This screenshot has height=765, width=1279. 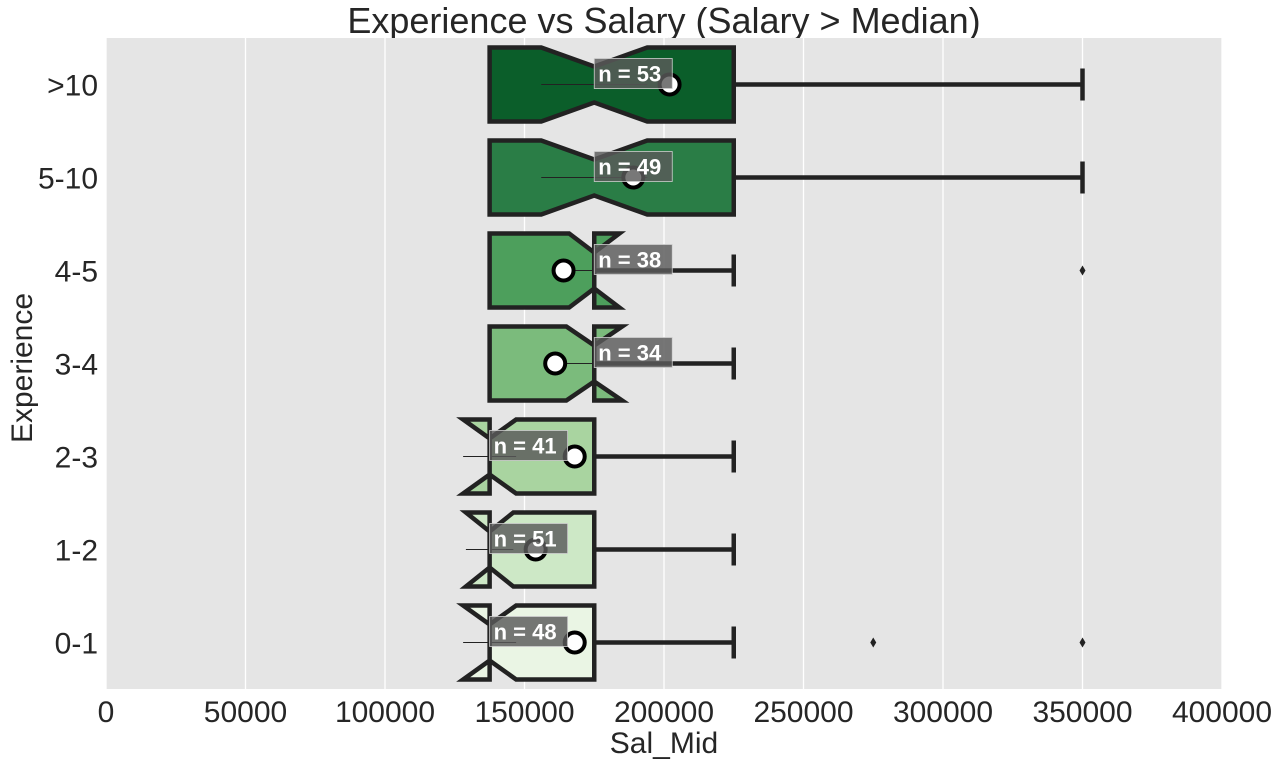 I want to click on x-tick-label: 250000, so click(x=803, y=712).